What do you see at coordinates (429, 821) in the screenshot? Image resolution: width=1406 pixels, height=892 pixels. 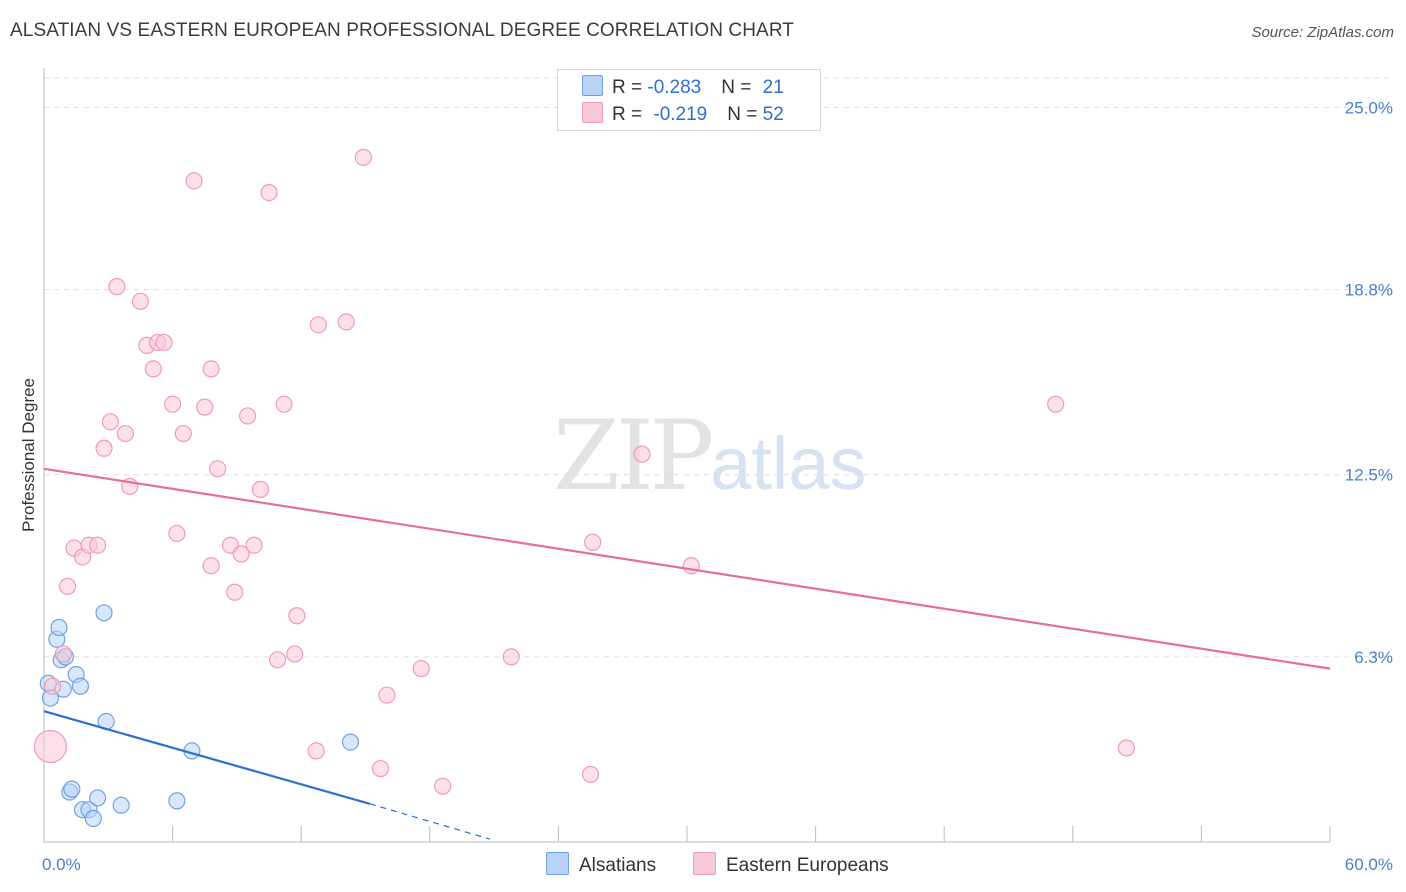 I see `alsatians-trend-extension` at bounding box center [429, 821].